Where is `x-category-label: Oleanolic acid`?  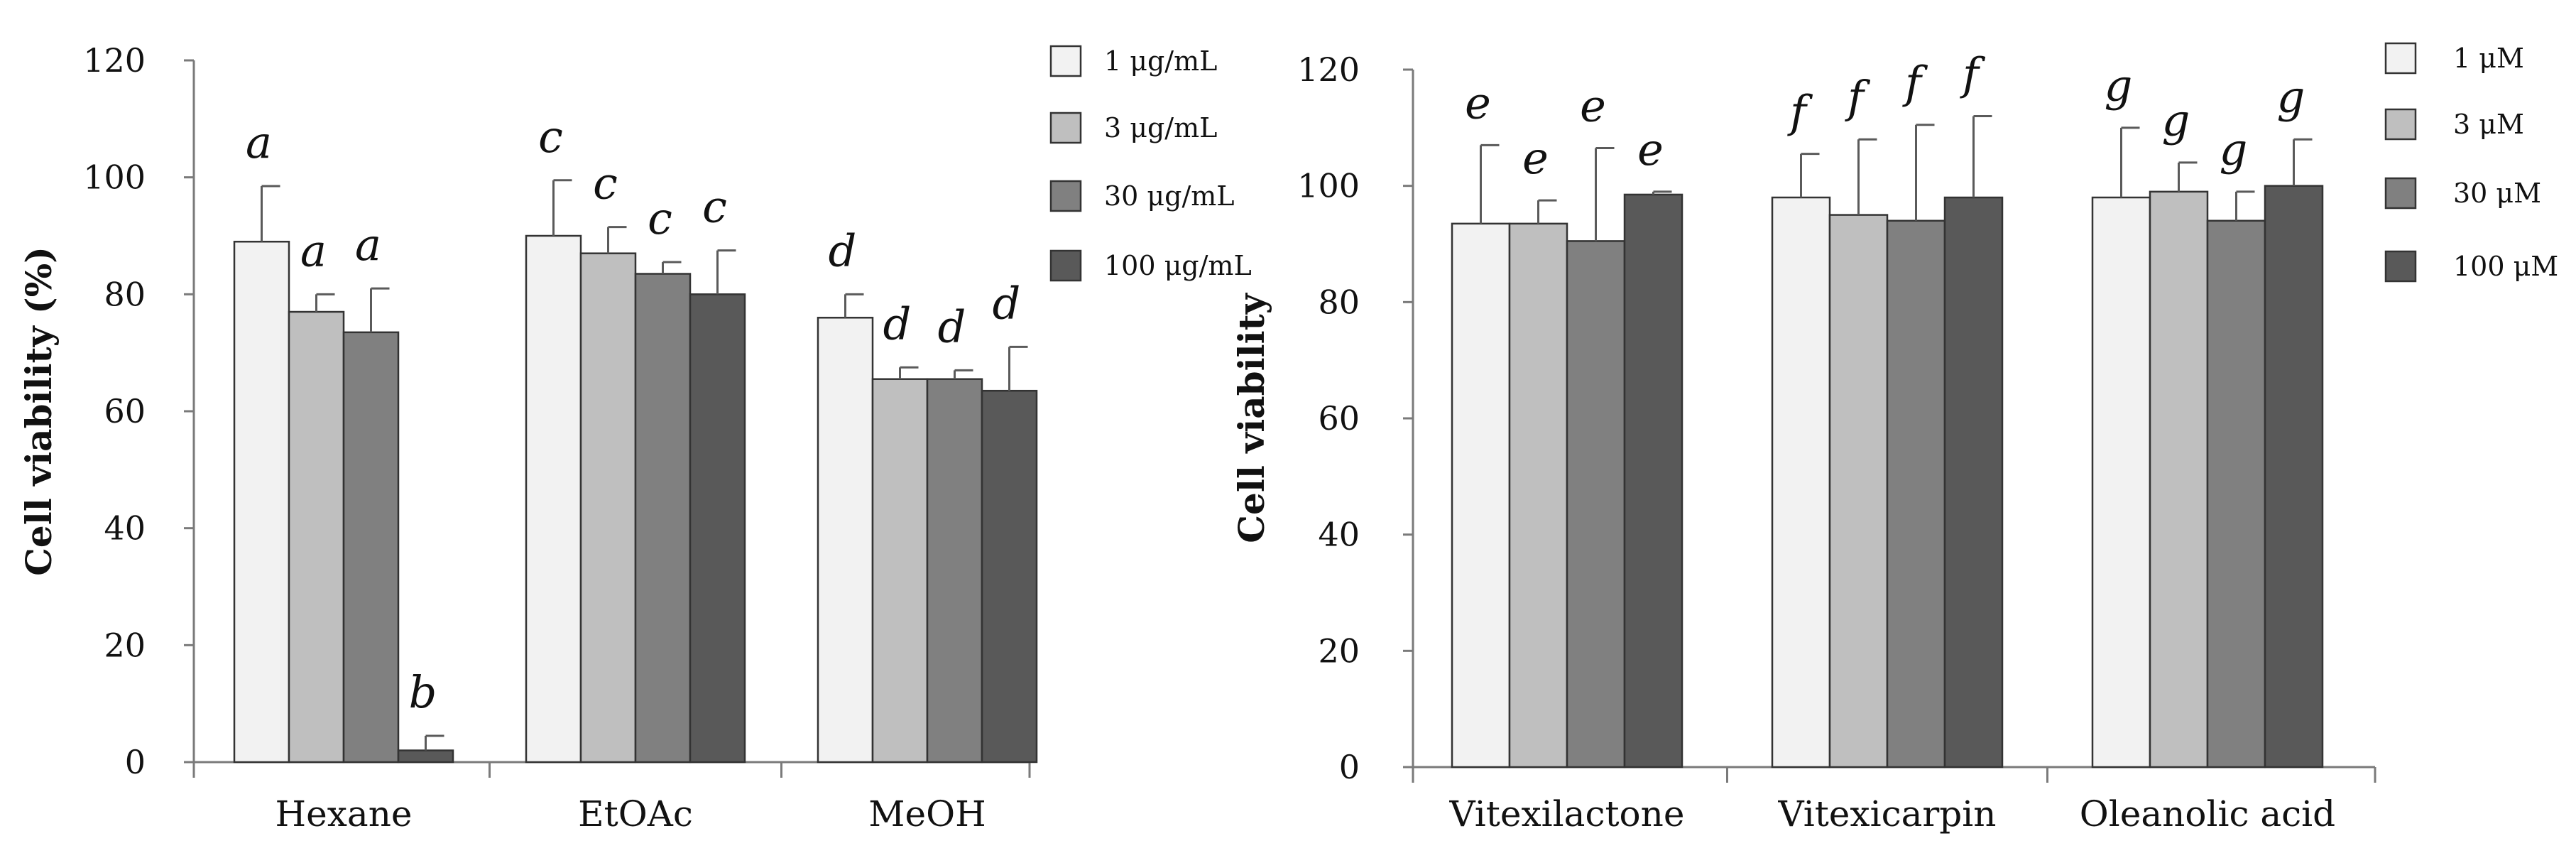
x-category-label: Oleanolic acid is located at coordinates (2207, 814).